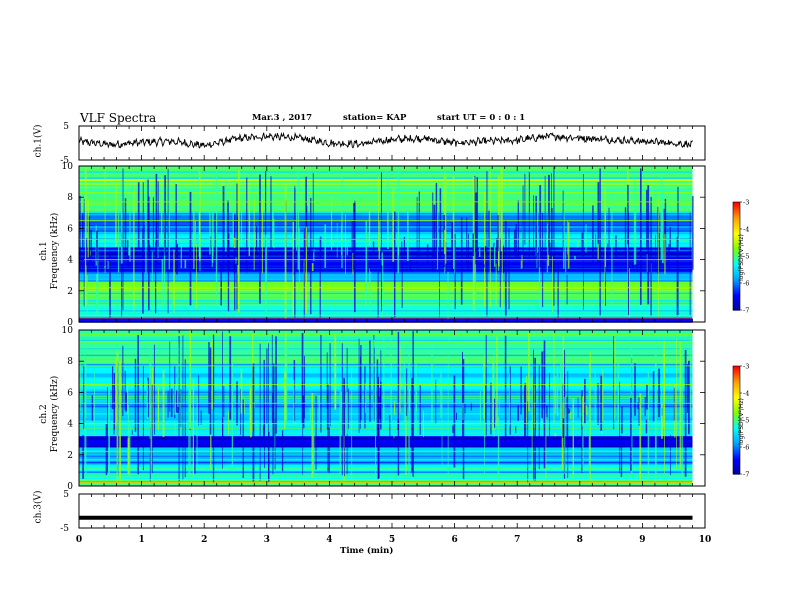 This screenshot has width=792, height=612. Describe the element at coordinates (385, 140) in the screenshot. I see `ch1-waveform-line` at that location.